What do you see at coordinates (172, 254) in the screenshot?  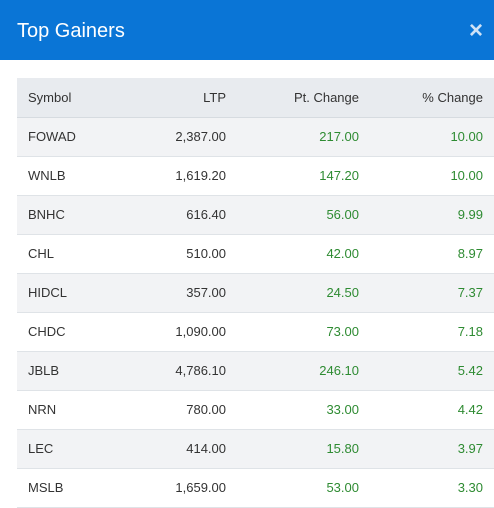 I see `ltp-cell: 510.00` at bounding box center [172, 254].